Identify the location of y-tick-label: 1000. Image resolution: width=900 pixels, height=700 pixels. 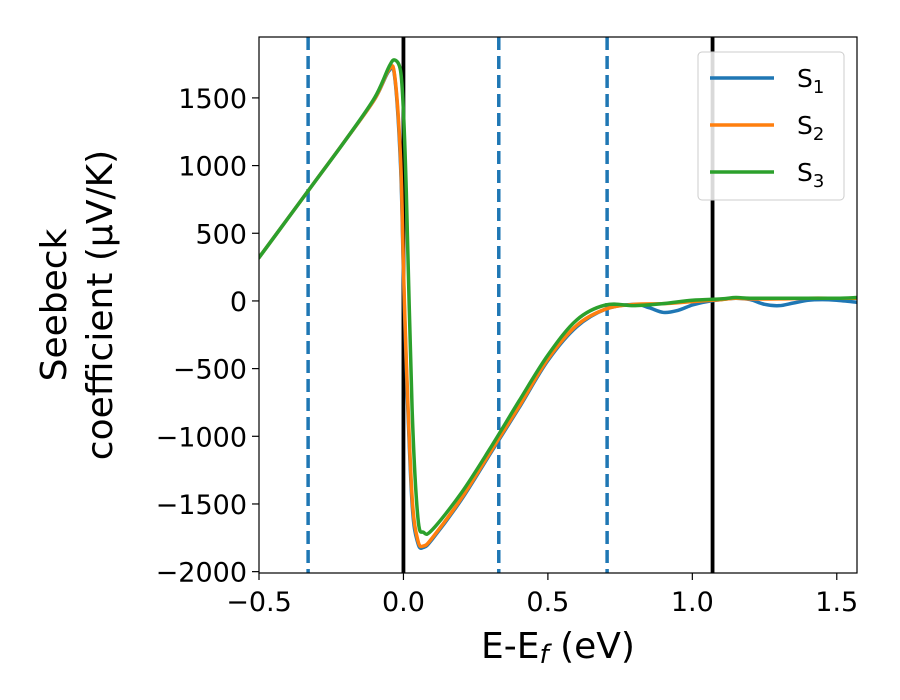
(212, 167).